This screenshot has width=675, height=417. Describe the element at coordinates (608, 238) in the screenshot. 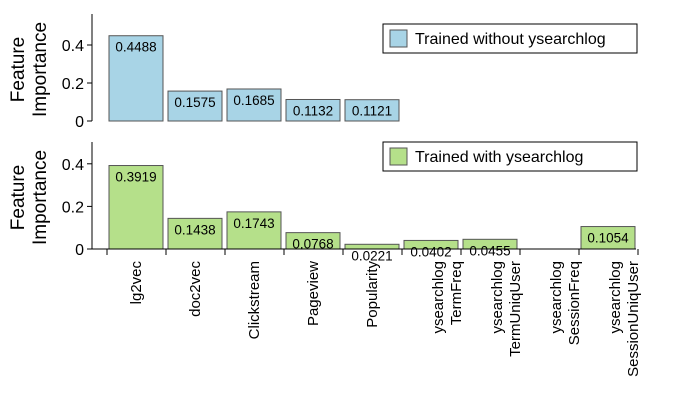

I see `data-label: 0.1054` at that location.